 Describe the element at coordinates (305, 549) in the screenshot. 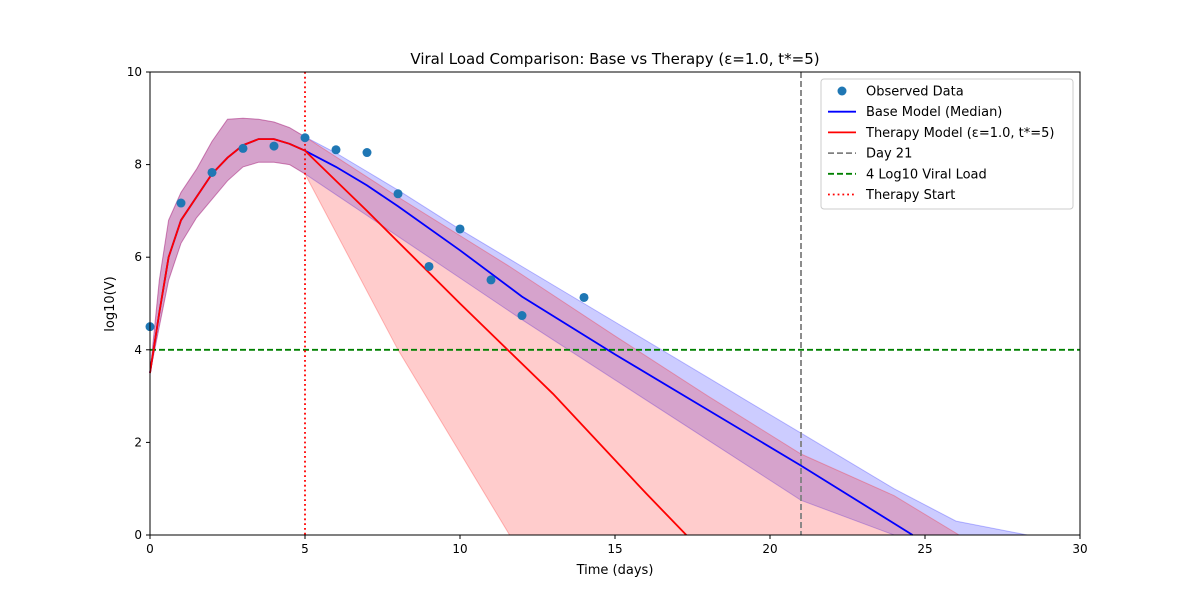

I see `x-tick-label: 5` at that location.